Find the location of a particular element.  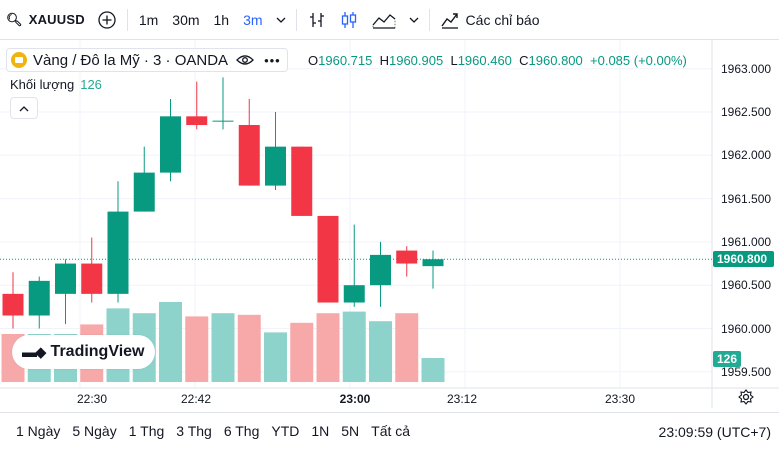

symbol-search: 🔍︎ XAUUSD is located at coordinates (45, 20).